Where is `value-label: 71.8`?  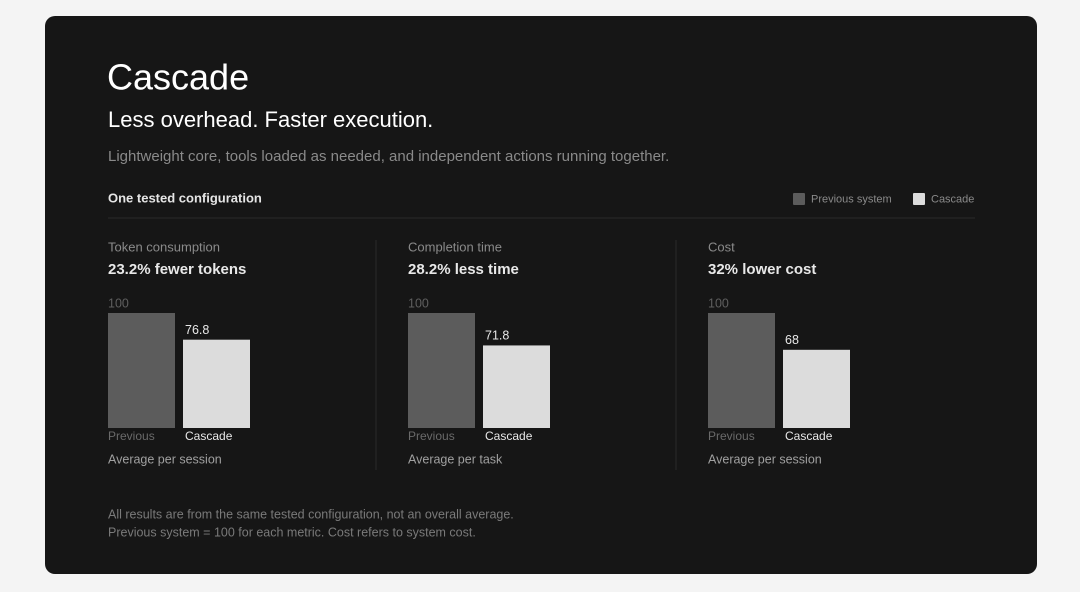 value-label: 71.8 is located at coordinates (497, 336).